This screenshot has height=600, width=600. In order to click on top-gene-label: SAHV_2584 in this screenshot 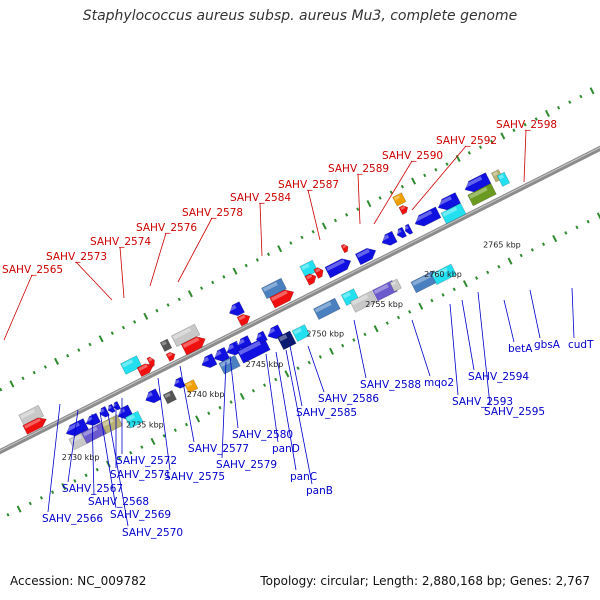, I will do `click(260, 198)`.